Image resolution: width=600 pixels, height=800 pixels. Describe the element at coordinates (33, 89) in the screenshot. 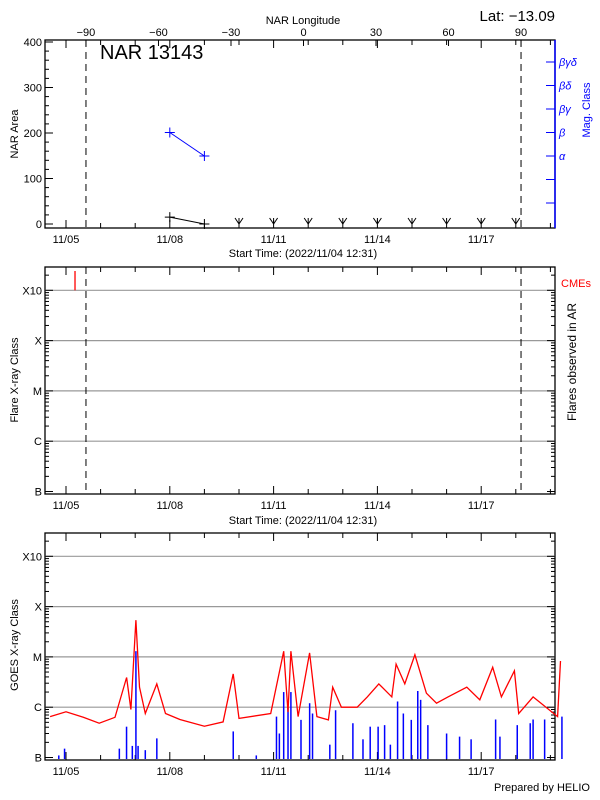

I see `y-tick-label: 300` at that location.